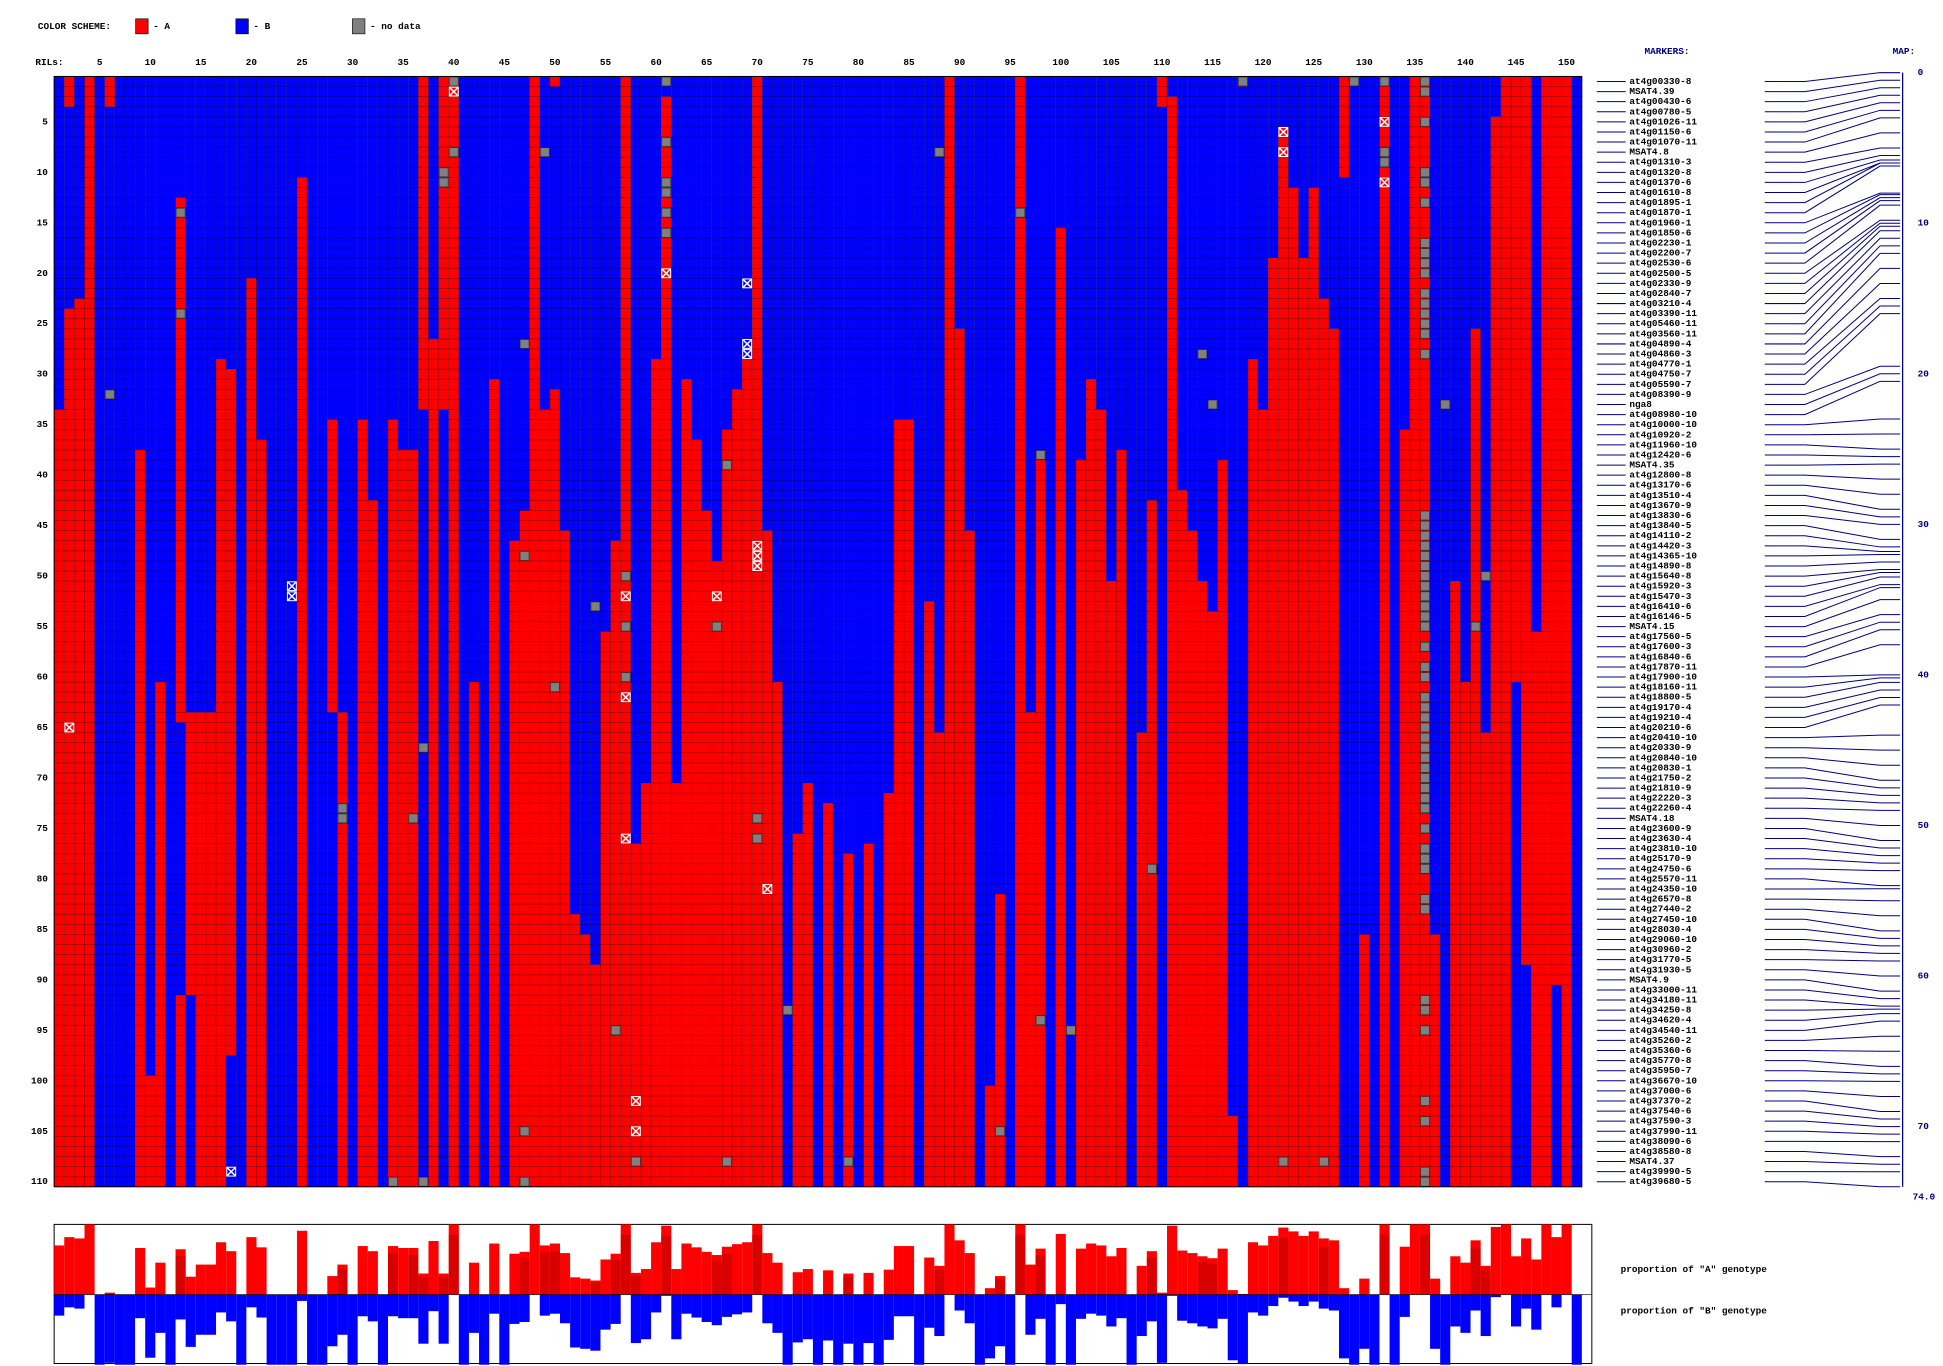 This screenshot has width=1943, height=1366. I want to click on column-tick-label: 70, so click(758, 62).